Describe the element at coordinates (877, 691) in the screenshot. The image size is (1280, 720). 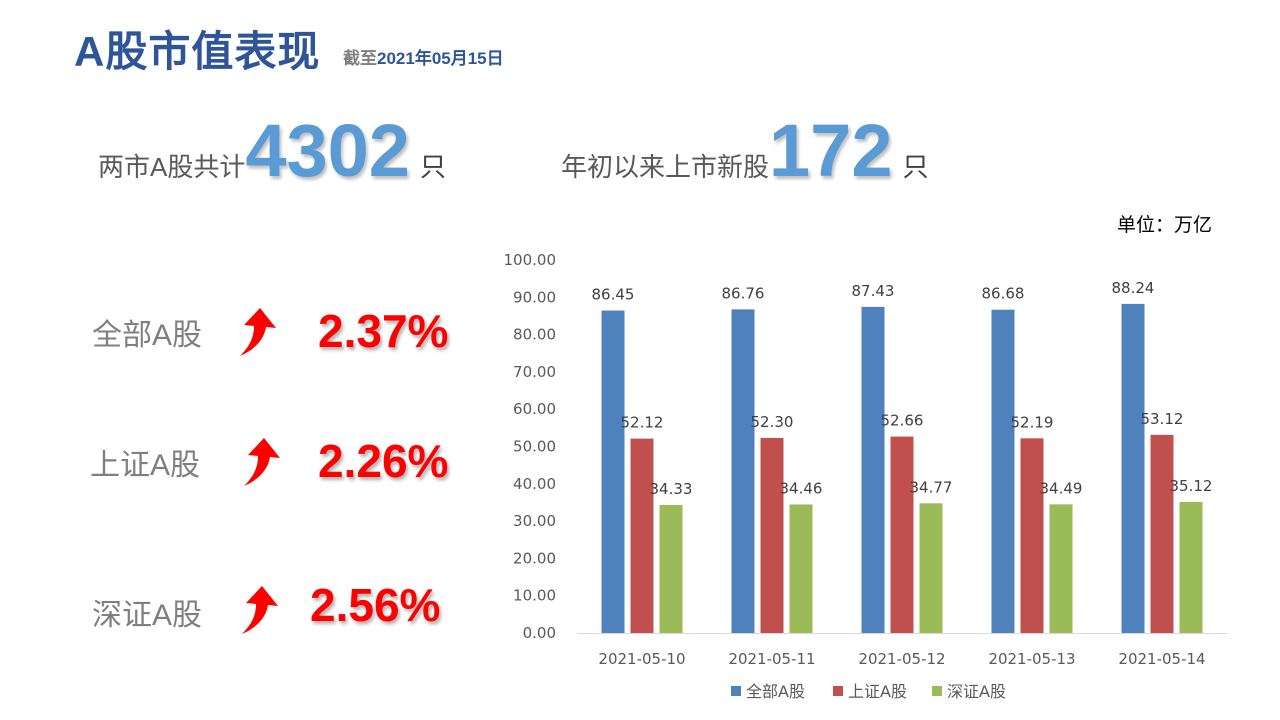
I see `legend-label: 上证A股` at that location.